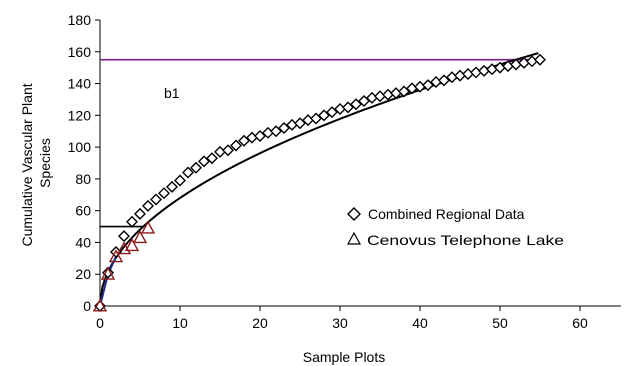  I want to click on y-tick-label: 140, so click(80, 84).